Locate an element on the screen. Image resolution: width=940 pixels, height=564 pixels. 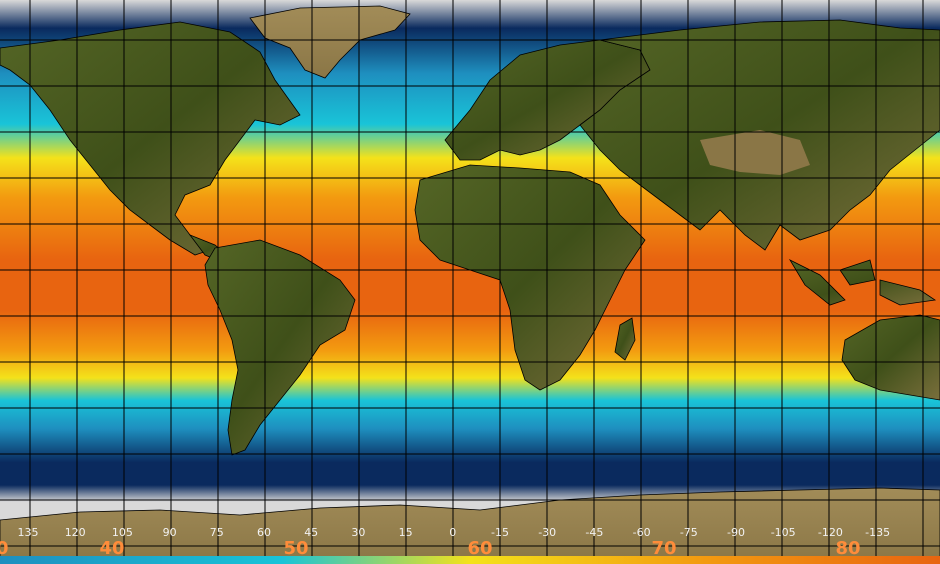
longitude-label: 60 is located at coordinates (264, 532).